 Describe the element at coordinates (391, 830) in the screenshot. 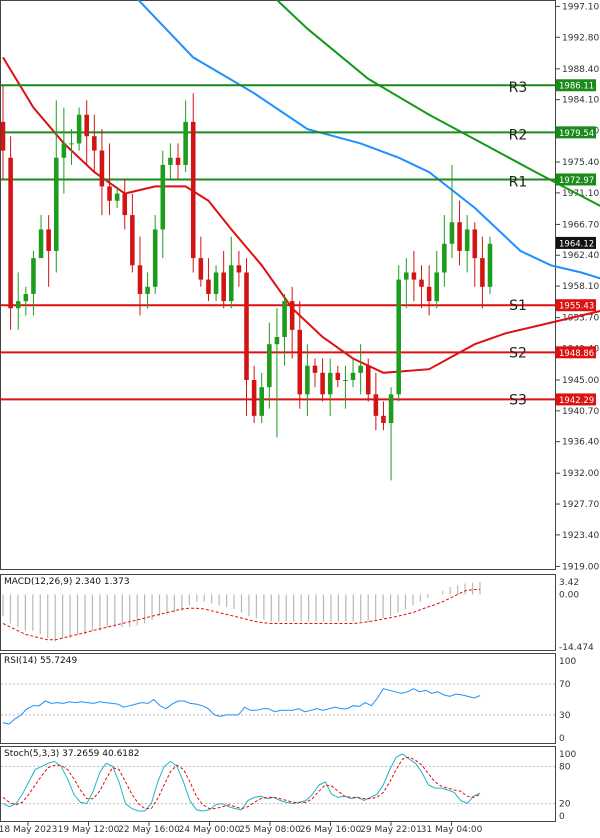

I see `time-tick-label: 29 May 22:01` at that location.